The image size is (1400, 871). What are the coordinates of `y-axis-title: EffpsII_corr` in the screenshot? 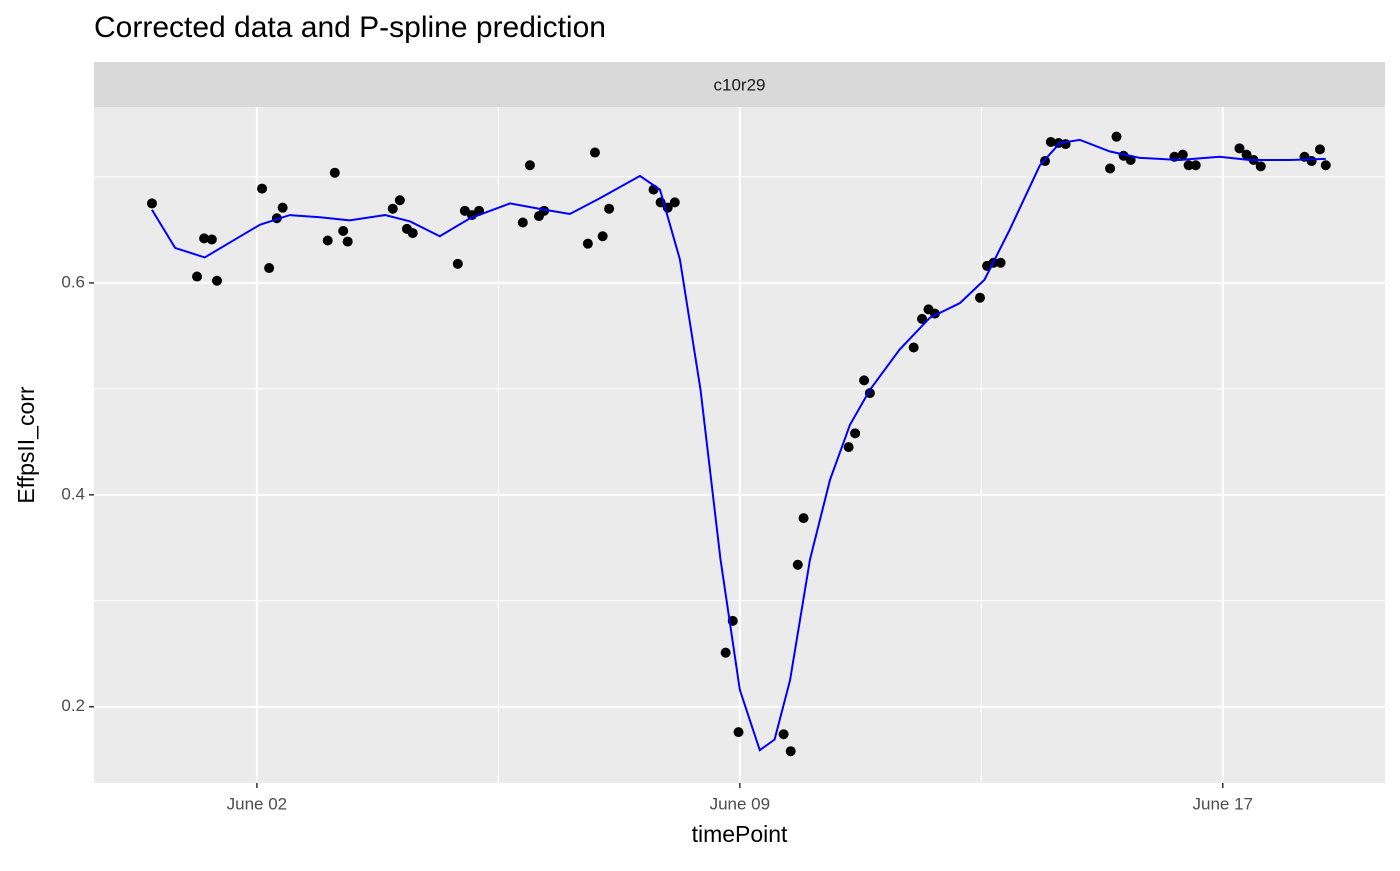 It's located at (26, 445).